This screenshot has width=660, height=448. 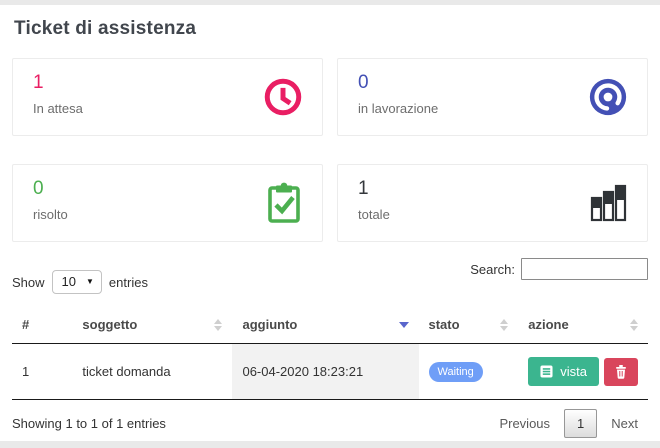 What do you see at coordinates (581, 423) in the screenshot?
I see `current-page-button: 1` at bounding box center [581, 423].